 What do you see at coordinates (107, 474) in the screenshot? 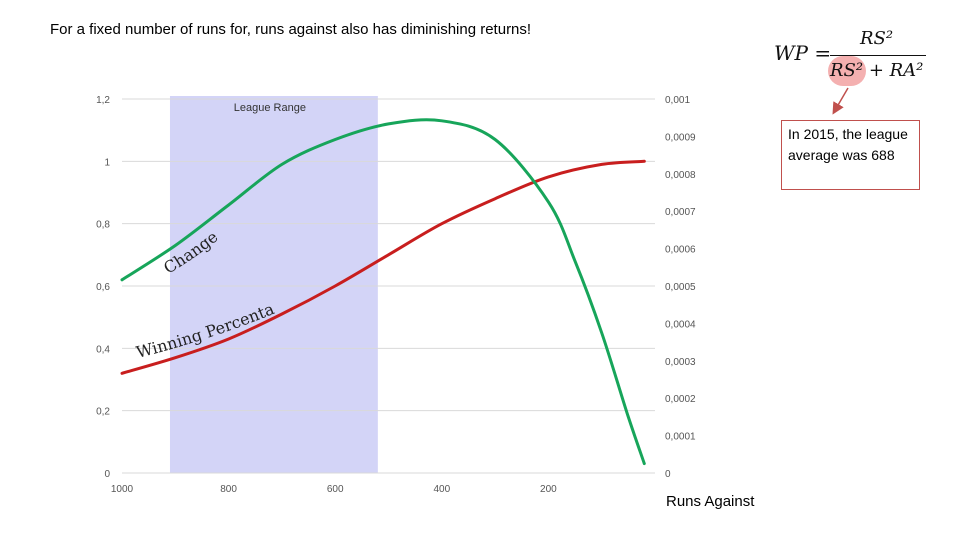
I see `y-left-tick-label: 0` at bounding box center [107, 474].